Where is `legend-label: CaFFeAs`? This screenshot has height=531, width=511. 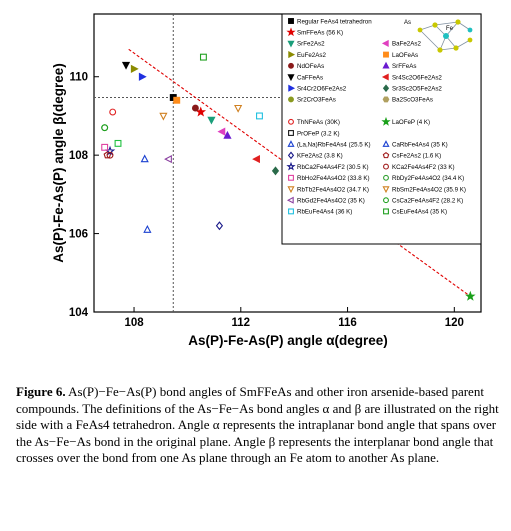 legend-label: CaFFeAs is located at coordinates (310, 77).